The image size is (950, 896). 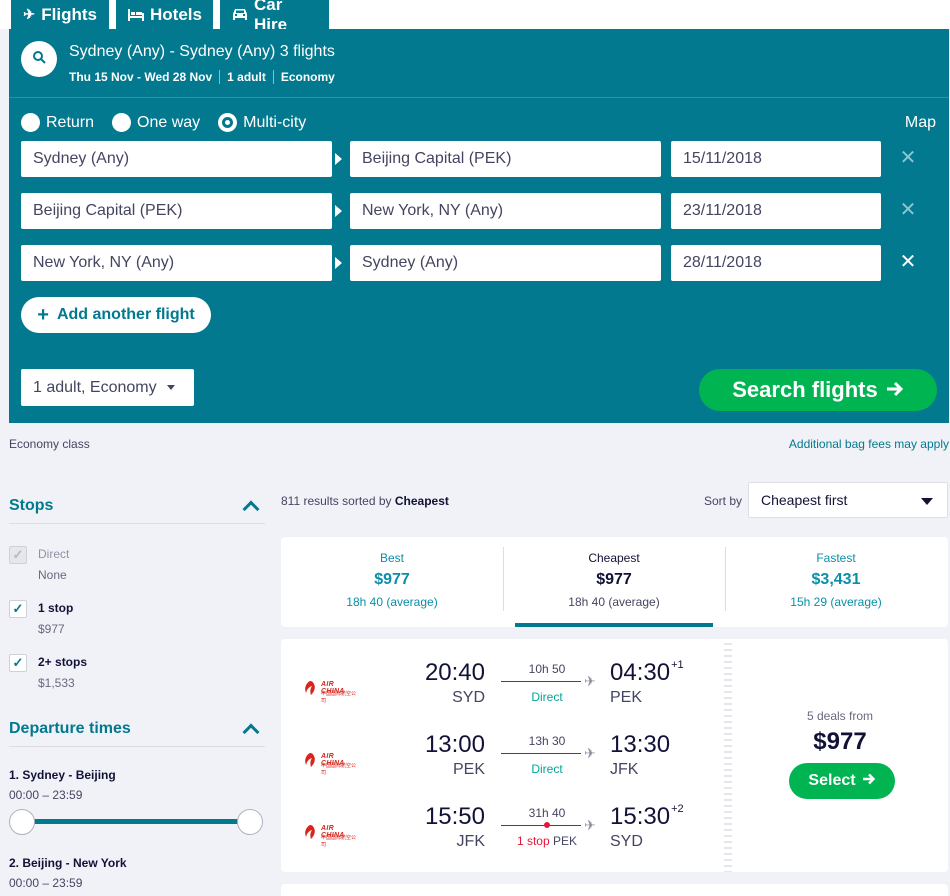 What do you see at coordinates (125, 314) in the screenshot?
I see `add-flight-label: Add another flight` at bounding box center [125, 314].